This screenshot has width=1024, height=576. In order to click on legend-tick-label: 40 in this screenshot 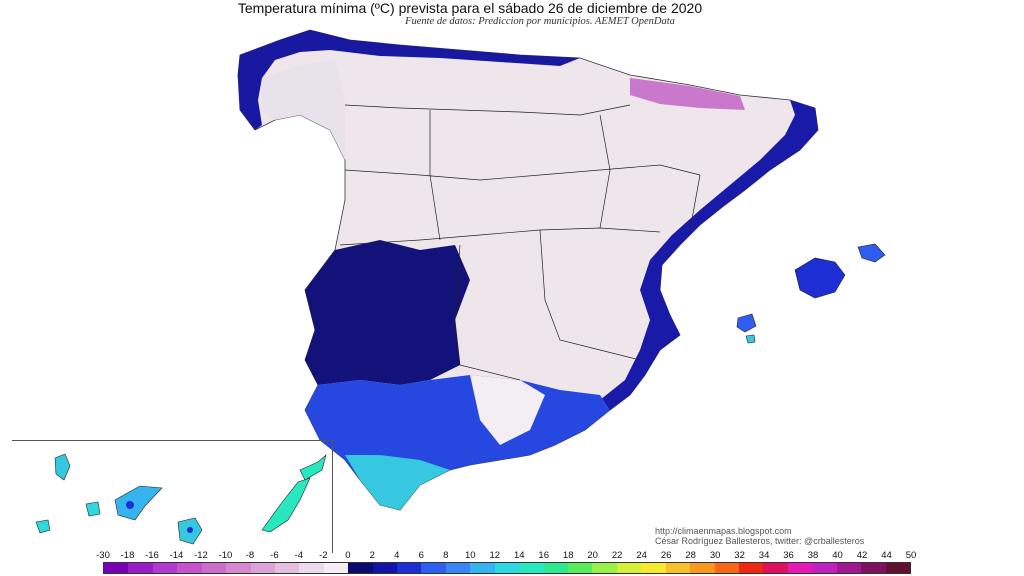, I will do `click(837, 555)`.